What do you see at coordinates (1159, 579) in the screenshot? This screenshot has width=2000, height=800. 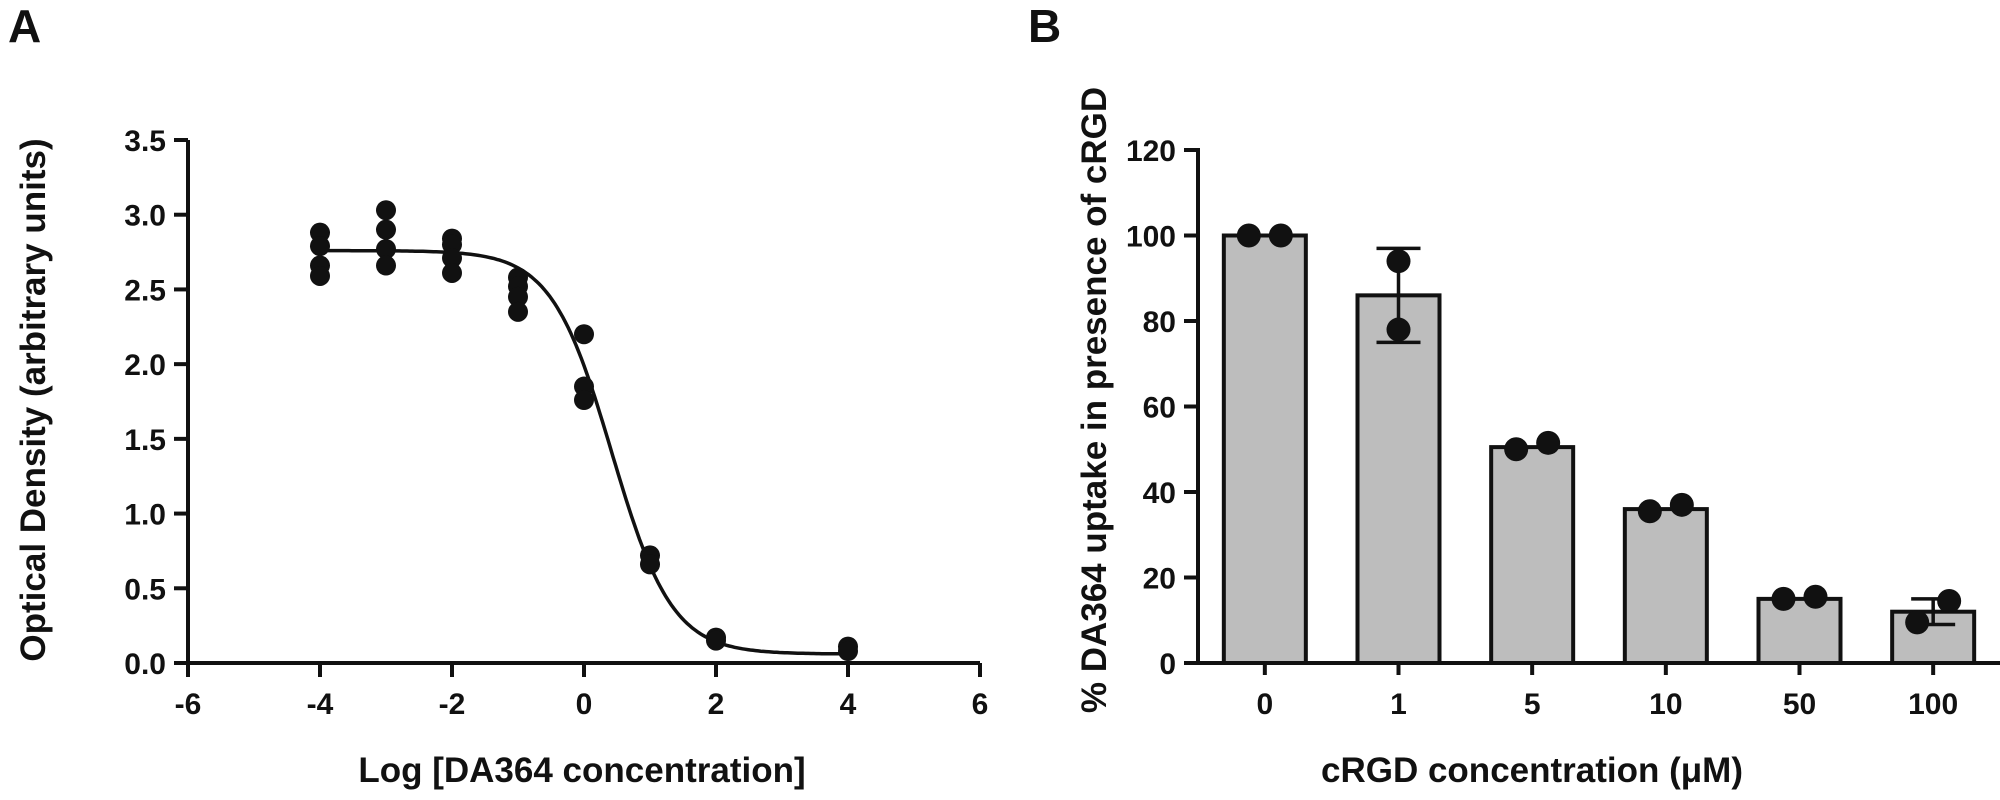 I see `chart-b-y-tick-label: 20` at bounding box center [1159, 579].